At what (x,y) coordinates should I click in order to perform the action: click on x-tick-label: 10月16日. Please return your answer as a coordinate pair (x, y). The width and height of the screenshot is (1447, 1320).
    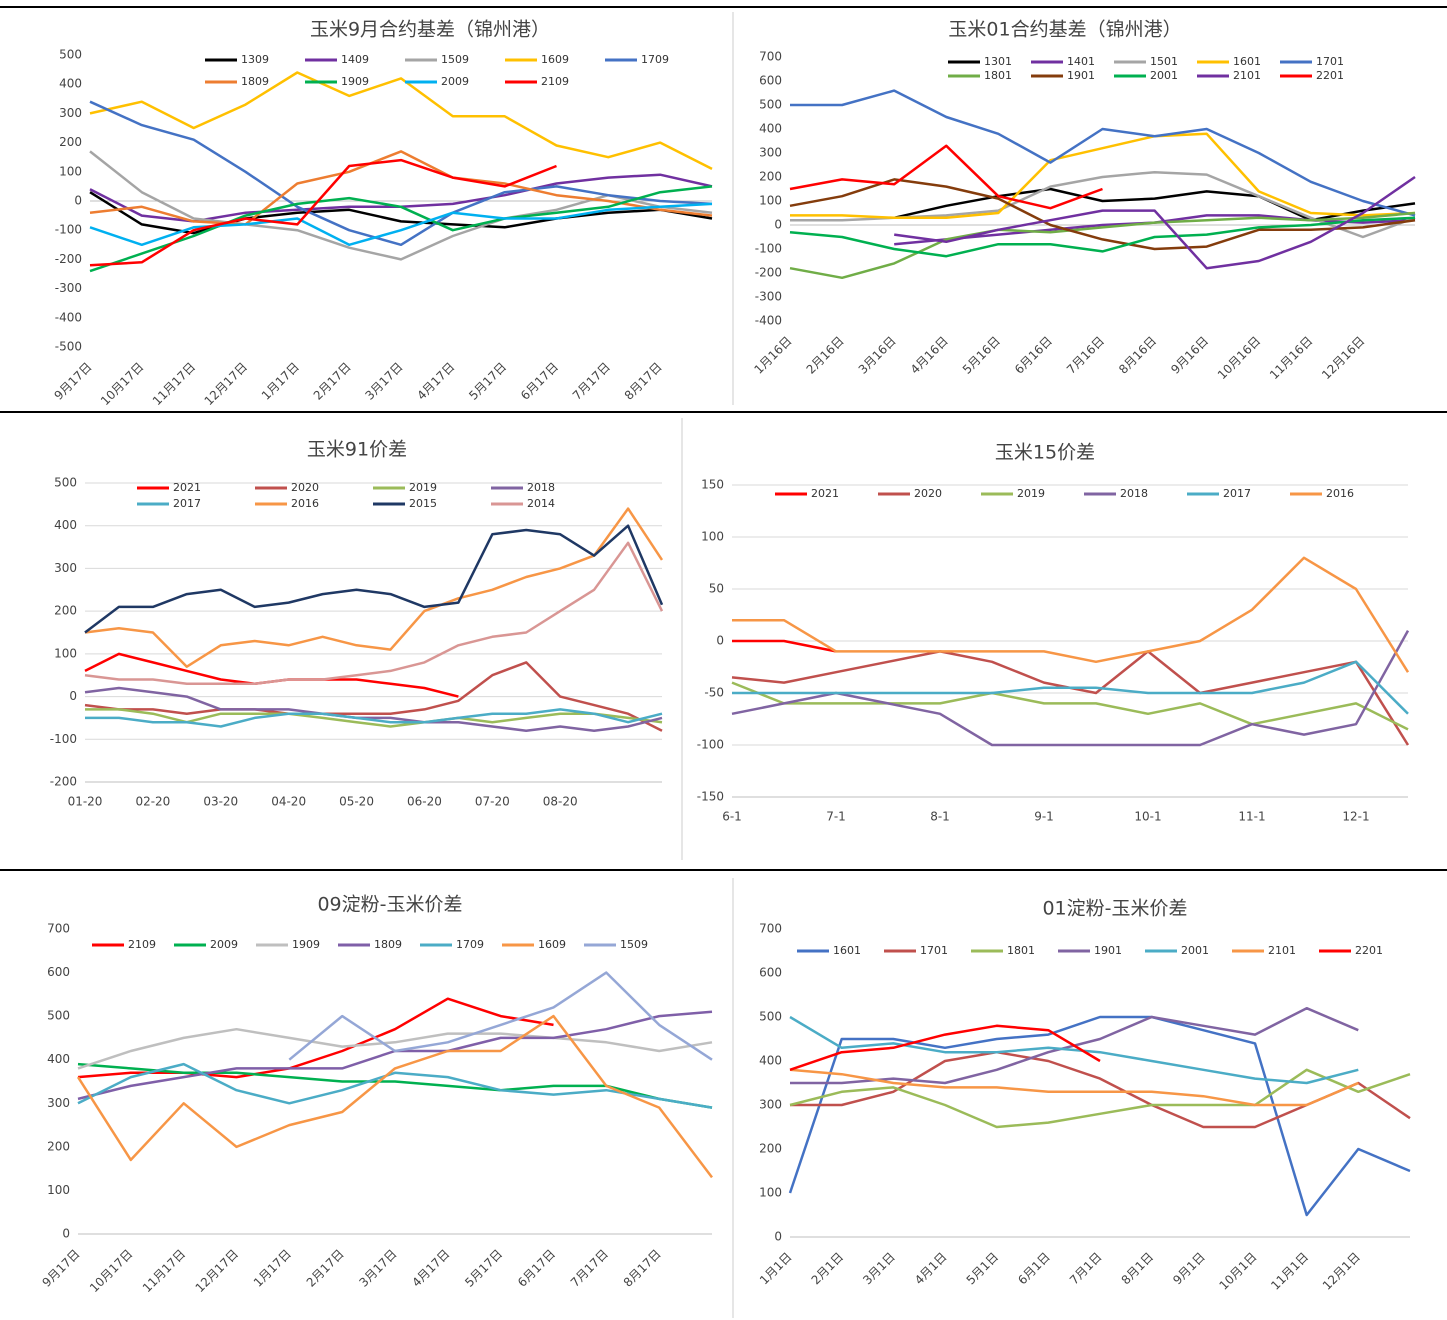
    Looking at the image, I should click on (1239, 358).